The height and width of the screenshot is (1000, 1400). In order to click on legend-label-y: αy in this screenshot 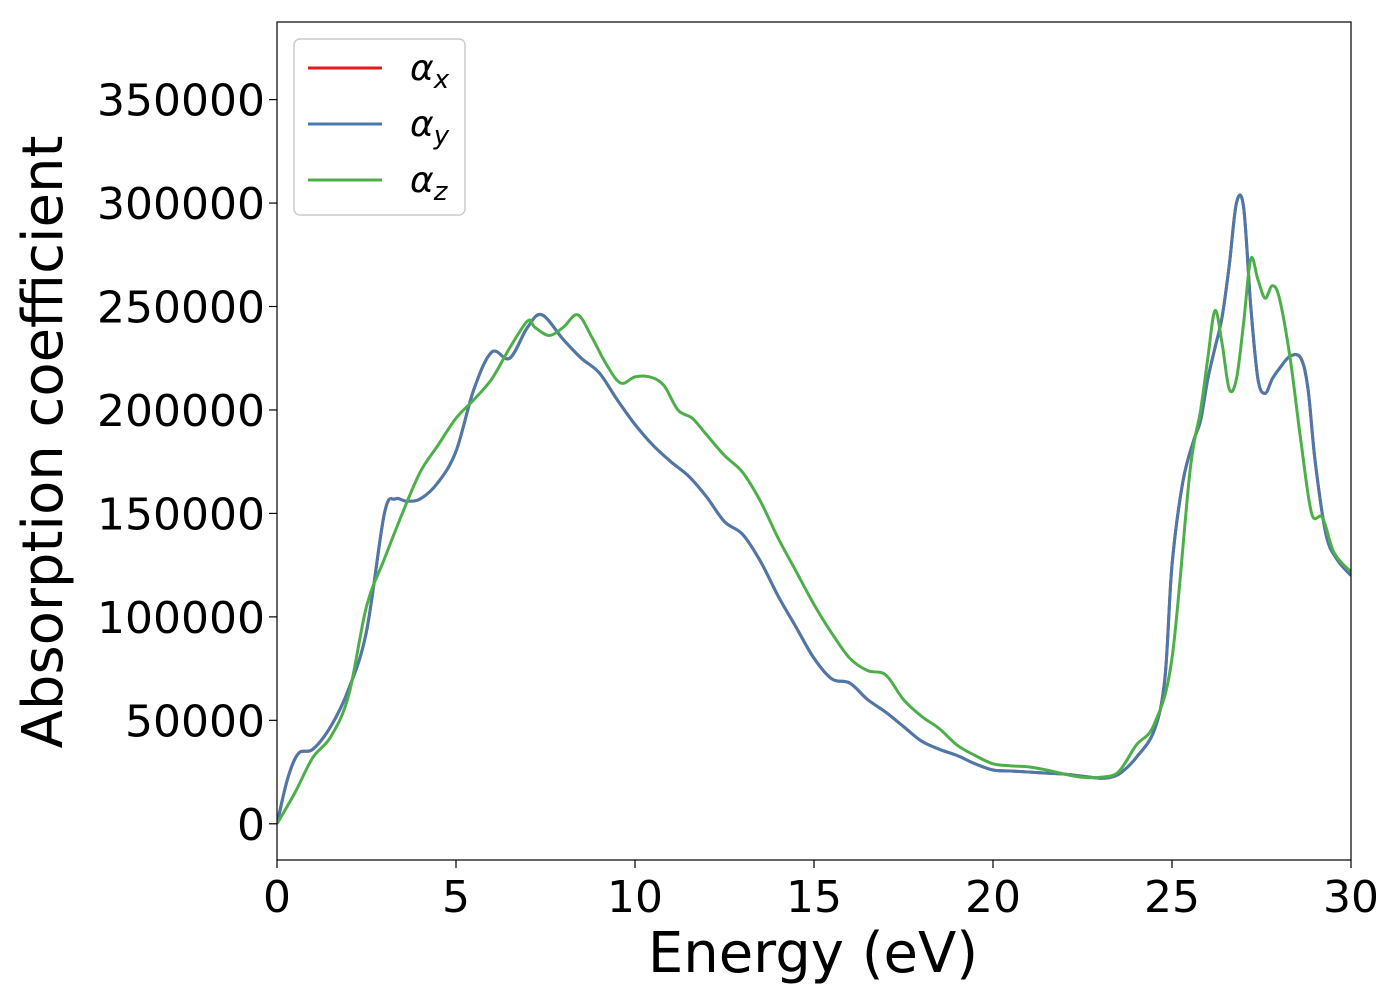, I will do `click(430, 127)`.